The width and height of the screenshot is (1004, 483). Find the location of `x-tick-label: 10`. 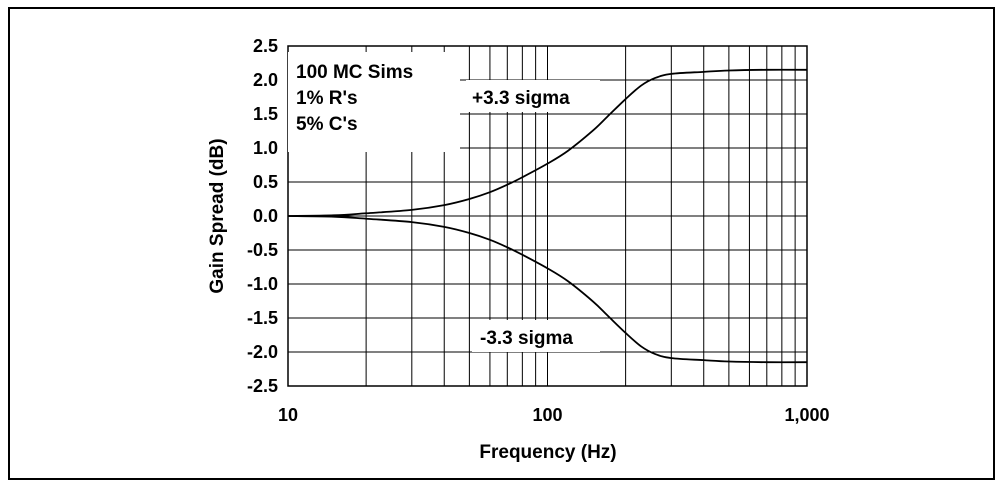

x-tick-label: 10 is located at coordinates (288, 415).